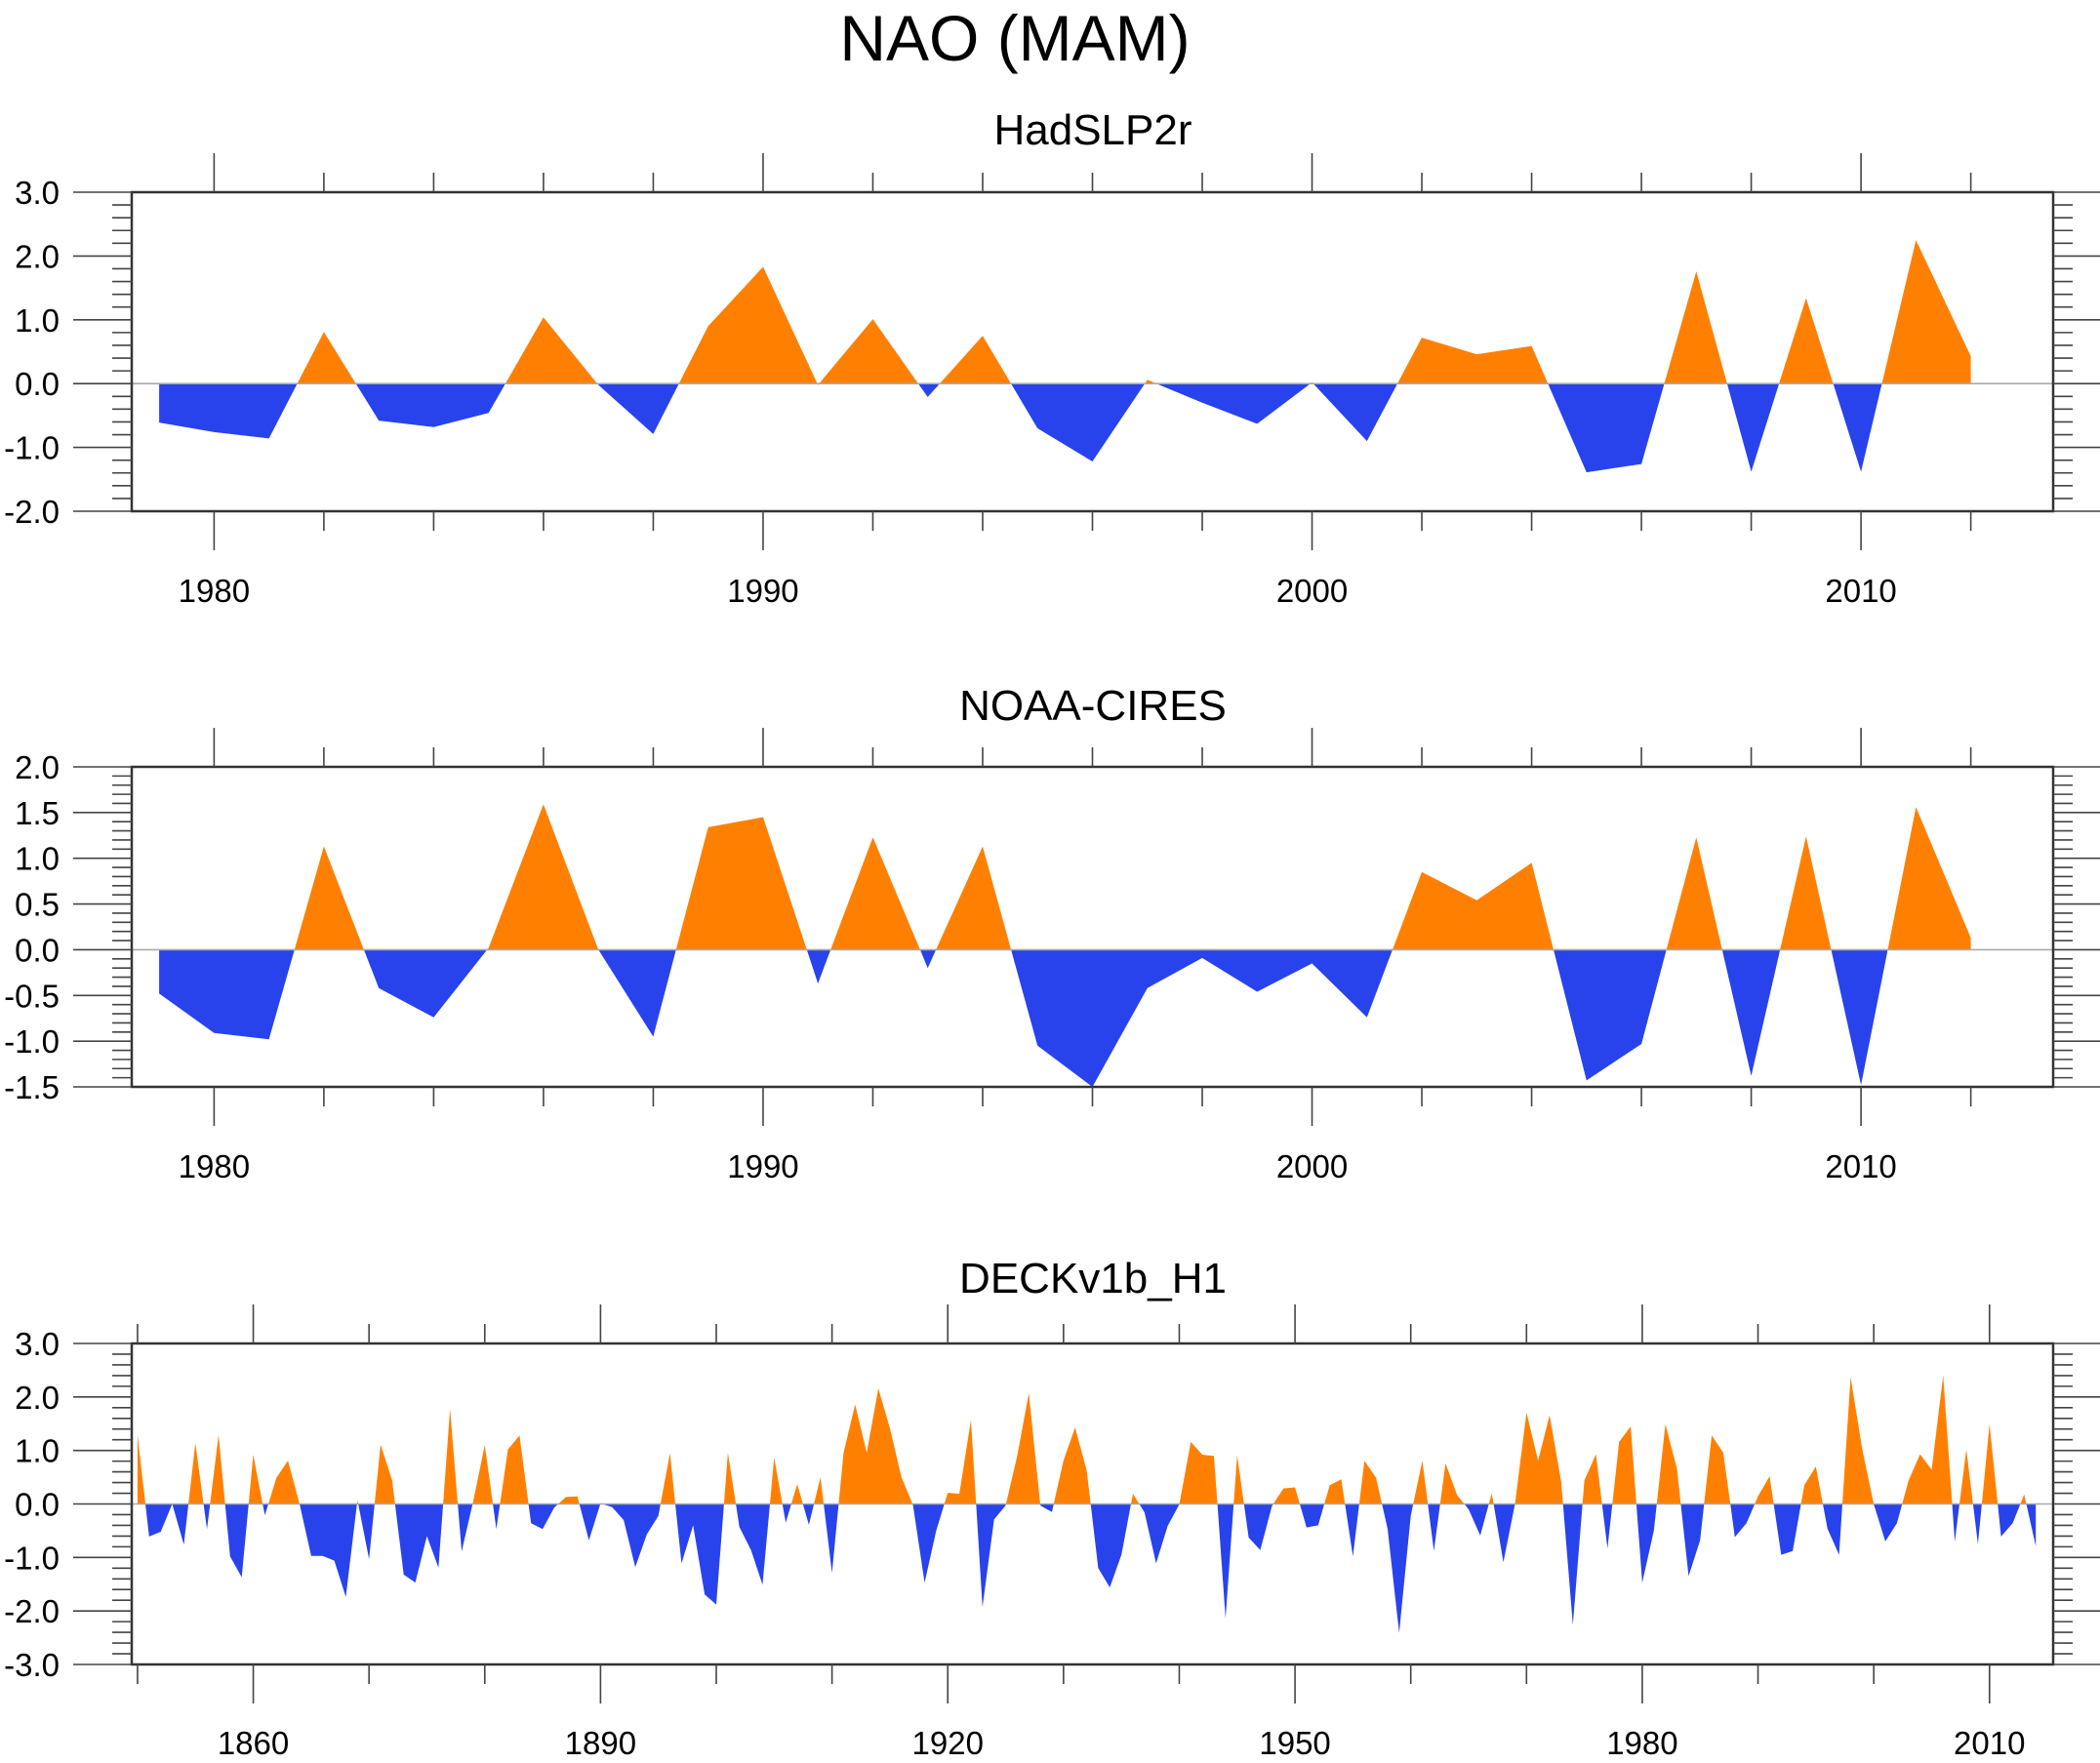 The width and height of the screenshot is (2100, 1763). What do you see at coordinates (1092, 130) in the screenshot?
I see `panel-title: HadSLP2r` at bounding box center [1092, 130].